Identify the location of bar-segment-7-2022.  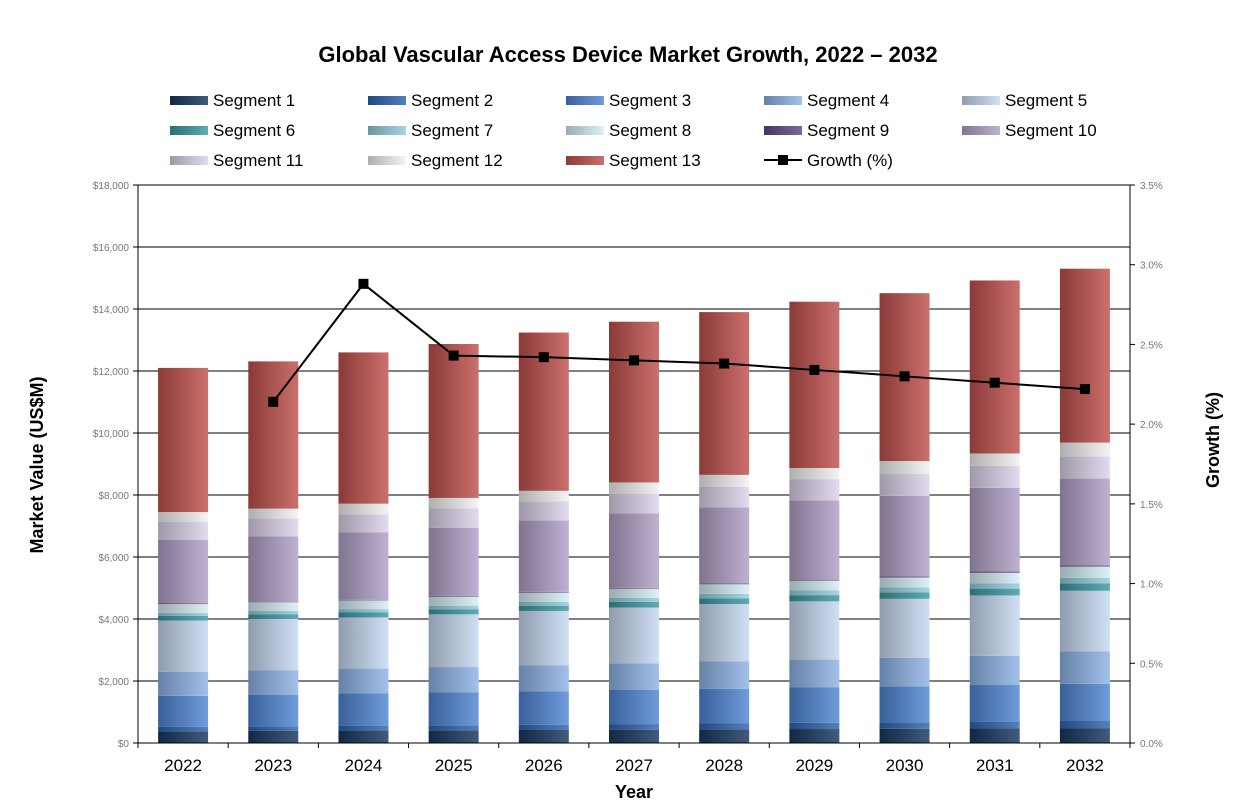
(183, 614).